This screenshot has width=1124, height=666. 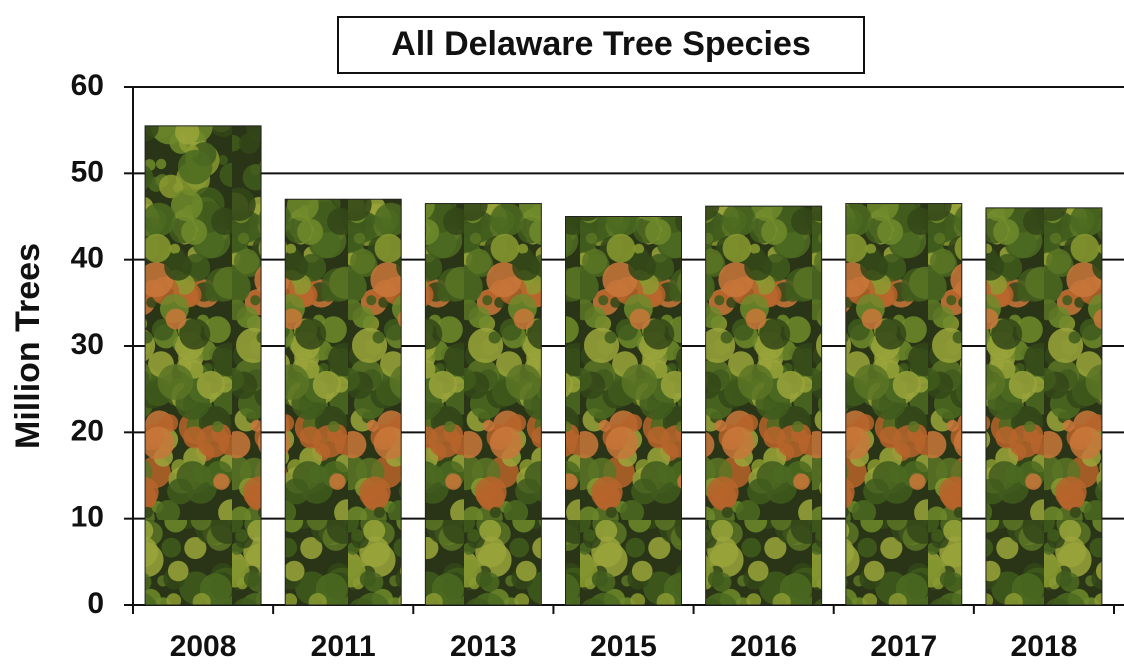 I want to click on y-tick-label: 50, so click(x=87, y=171).